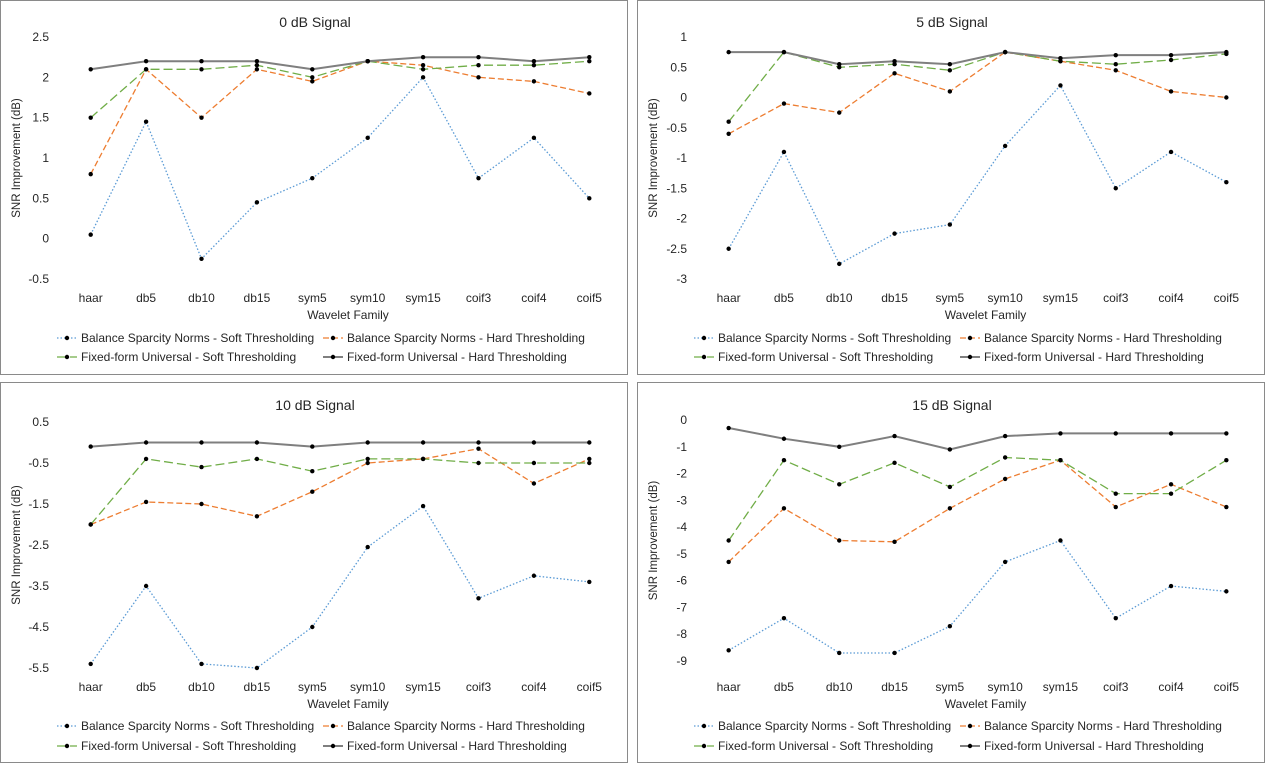 This screenshot has height=764, width=1265. I want to click on x-tick-label: coif5, so click(590, 687).